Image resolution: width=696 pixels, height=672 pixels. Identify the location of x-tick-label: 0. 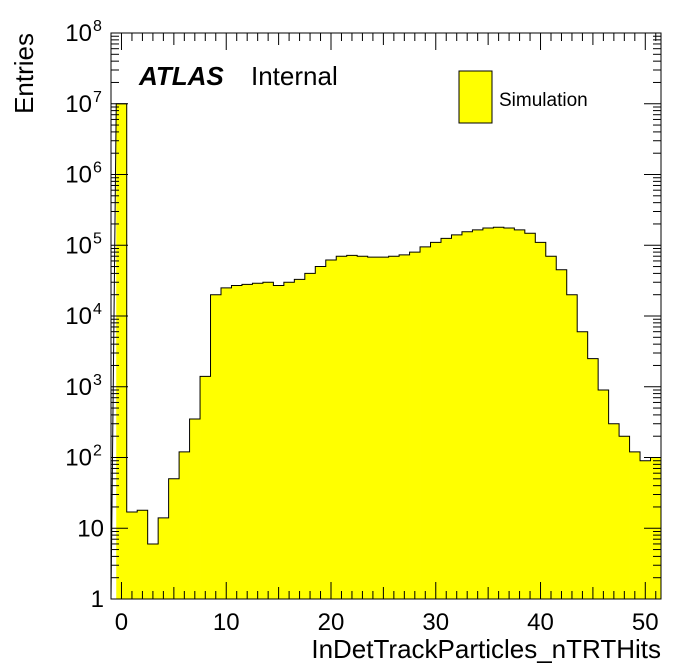
(121, 622).